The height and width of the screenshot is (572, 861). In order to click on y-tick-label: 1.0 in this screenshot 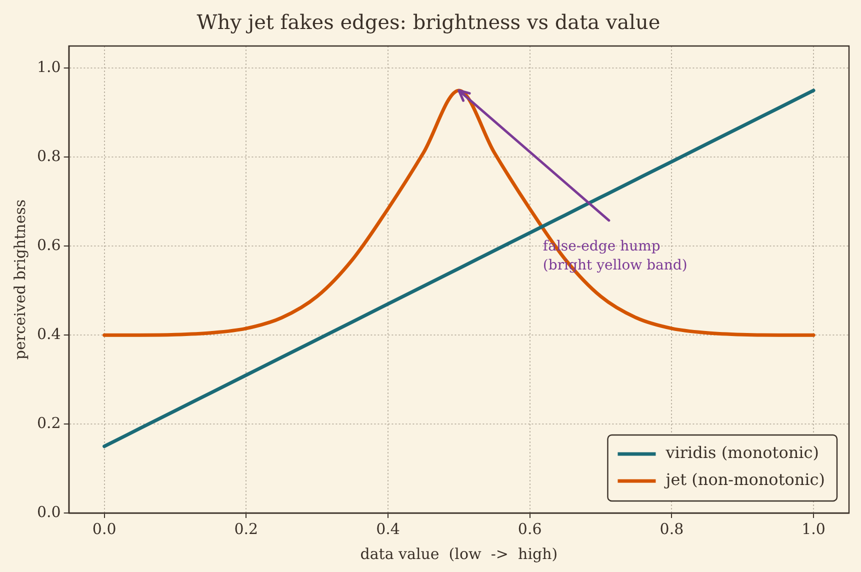, I will do `click(48, 67)`.